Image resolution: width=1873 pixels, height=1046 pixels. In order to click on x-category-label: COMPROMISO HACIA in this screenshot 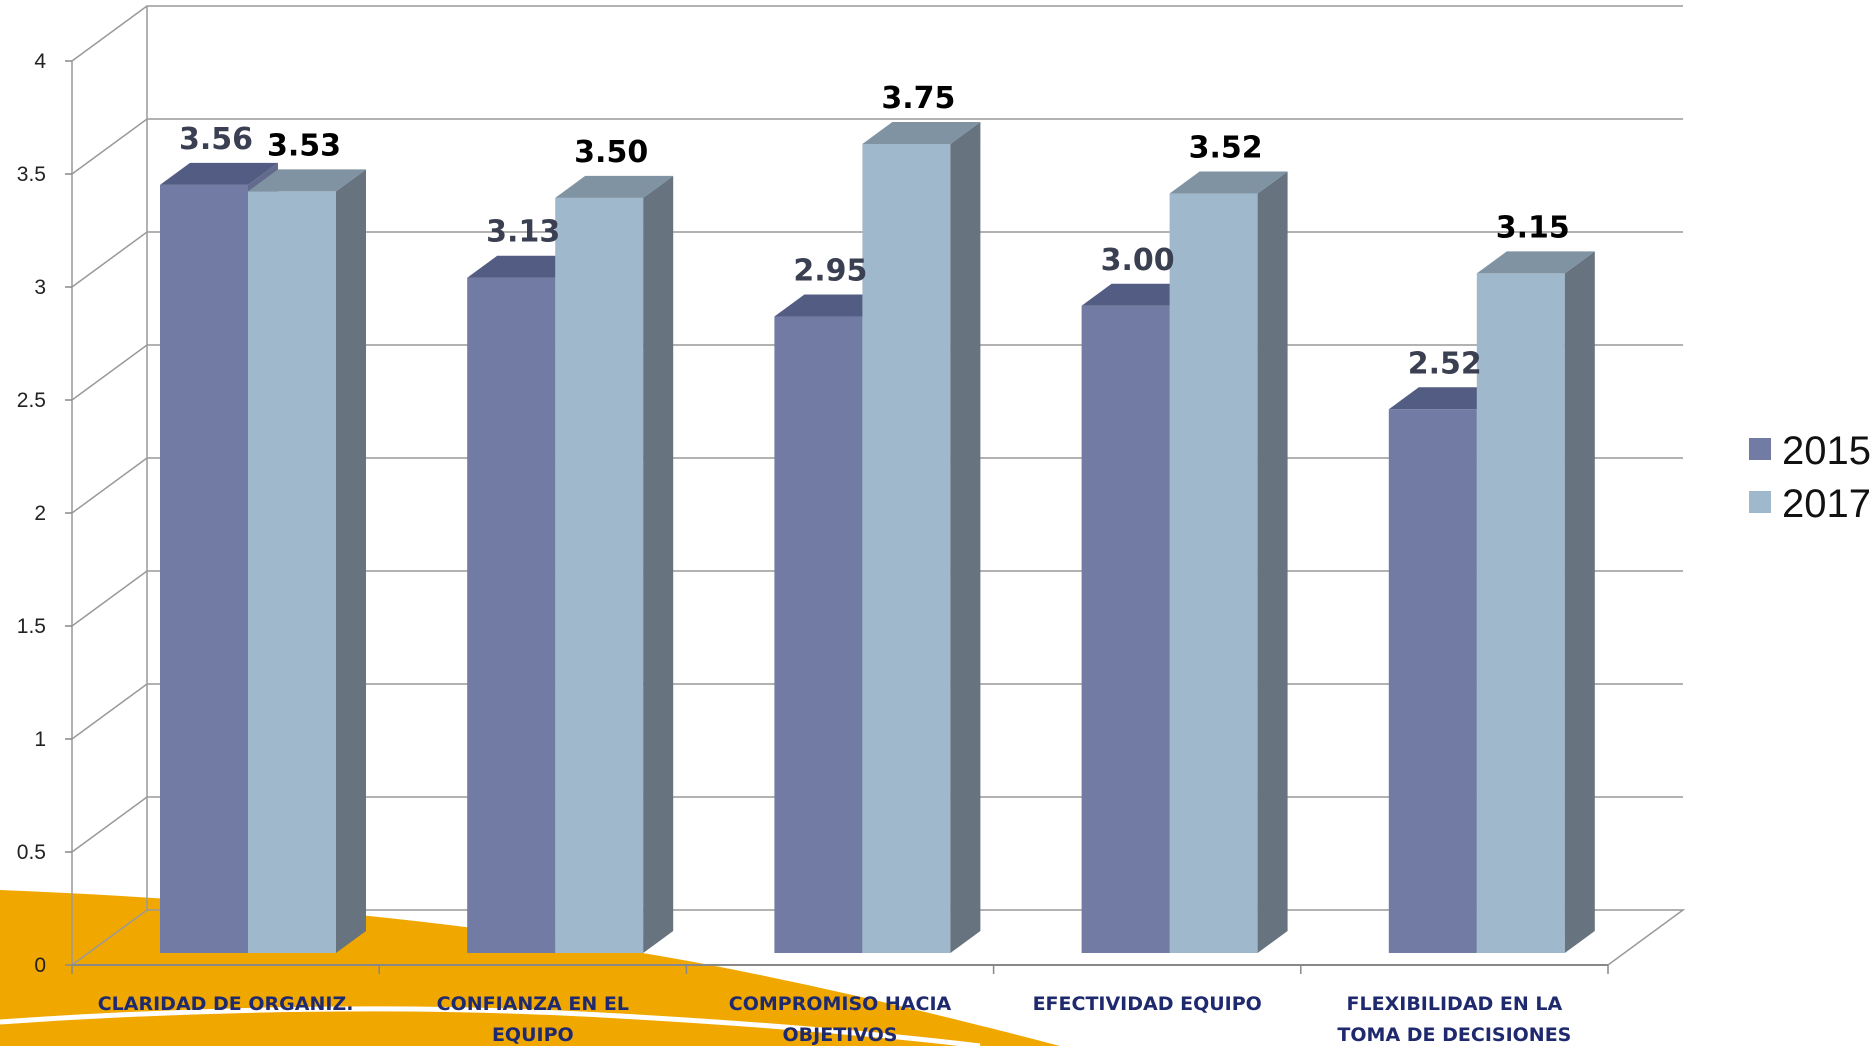, I will do `click(840, 1004)`.